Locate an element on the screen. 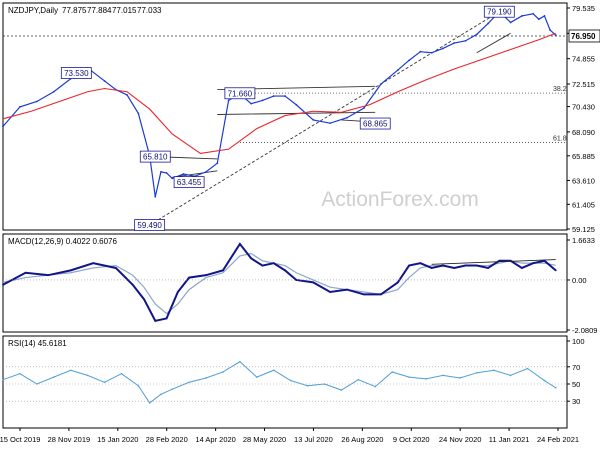  macd-y-tick-label: -2.0809 is located at coordinates (584, 330).